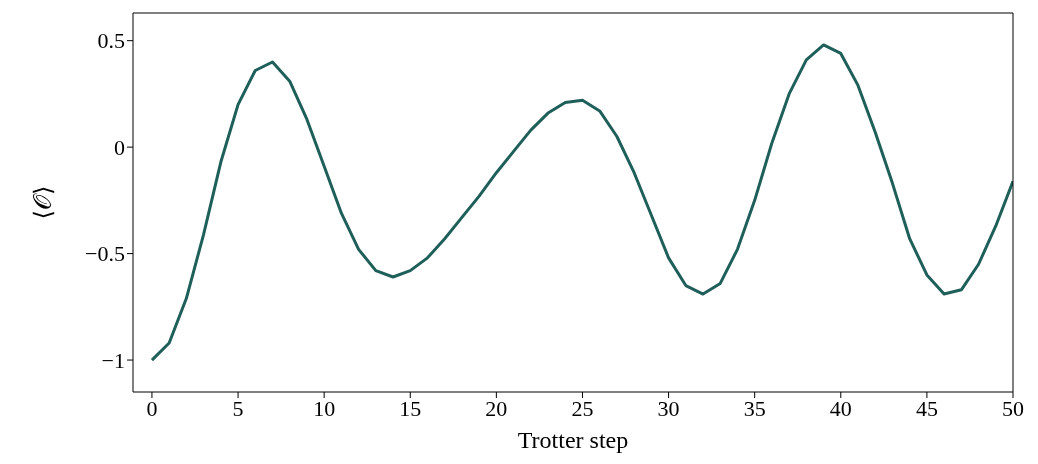 This screenshot has height=464, width=1038. What do you see at coordinates (1013, 408) in the screenshot?
I see `x-tick-label: 50` at bounding box center [1013, 408].